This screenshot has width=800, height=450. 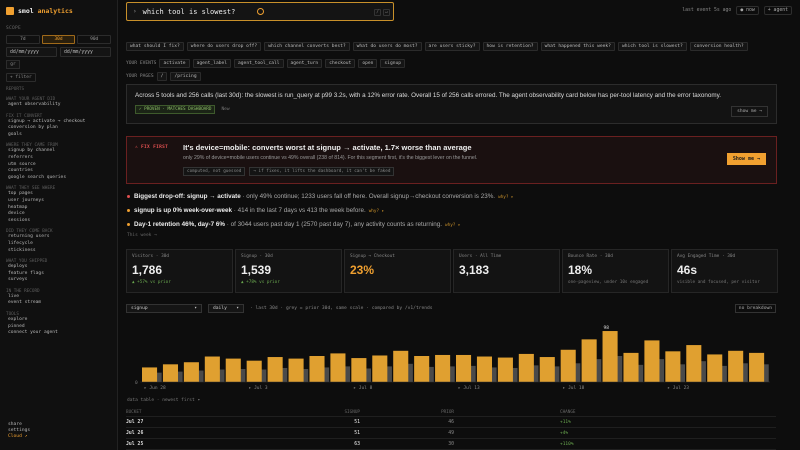 What do you see at coordinates (21, 77) in the screenshot?
I see `add-filter-button: + filter` at bounding box center [21, 77].